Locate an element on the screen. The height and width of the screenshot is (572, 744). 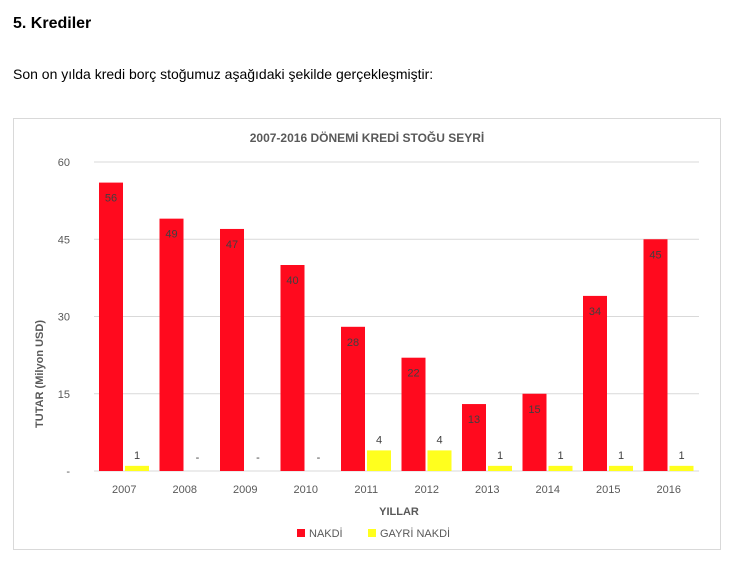
x-tick-label: 2016 is located at coordinates (669, 490).